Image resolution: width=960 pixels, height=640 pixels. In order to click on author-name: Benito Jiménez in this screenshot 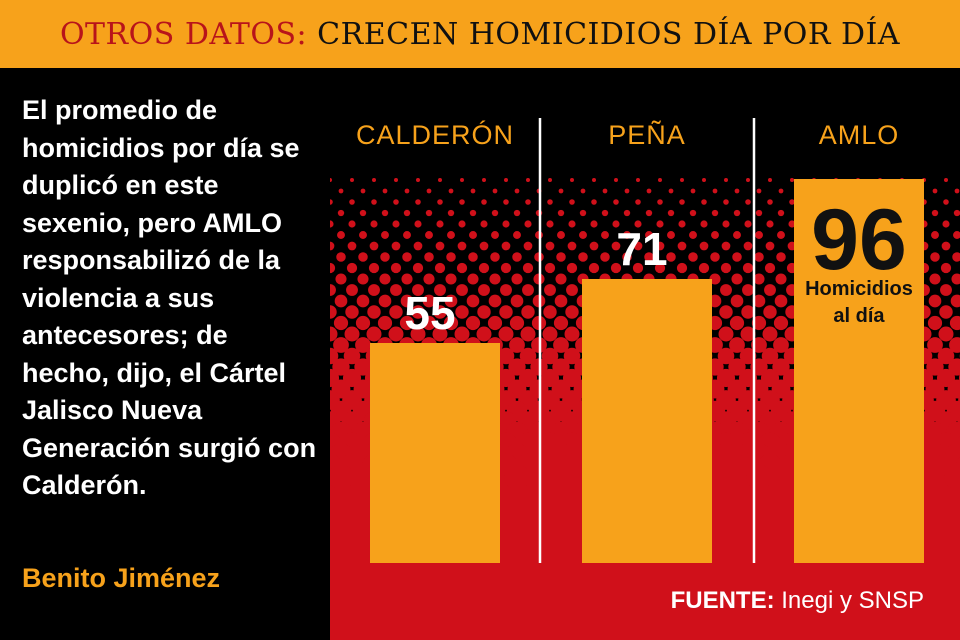, I will do `click(121, 578)`.